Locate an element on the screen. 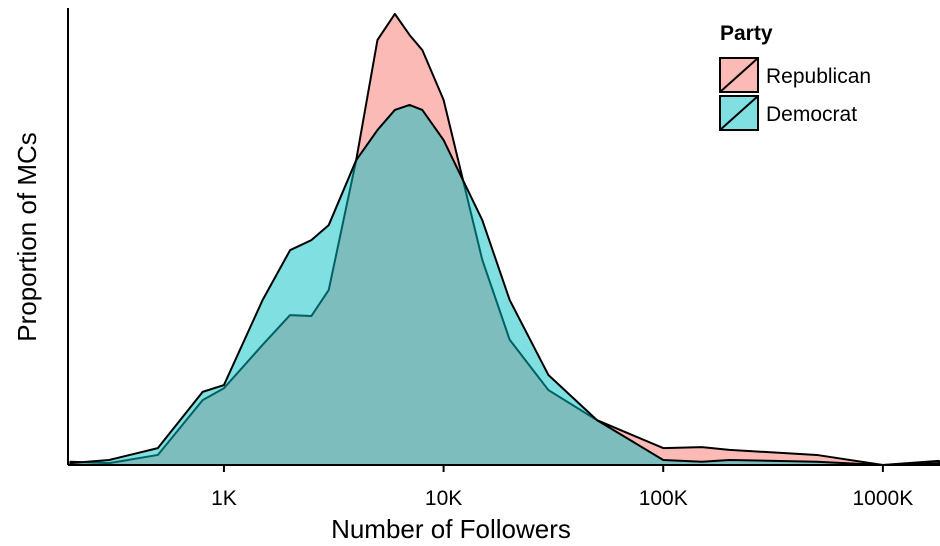 Image resolution: width=940 pixels, height=546 pixels. legend-label: Republican is located at coordinates (818, 76).